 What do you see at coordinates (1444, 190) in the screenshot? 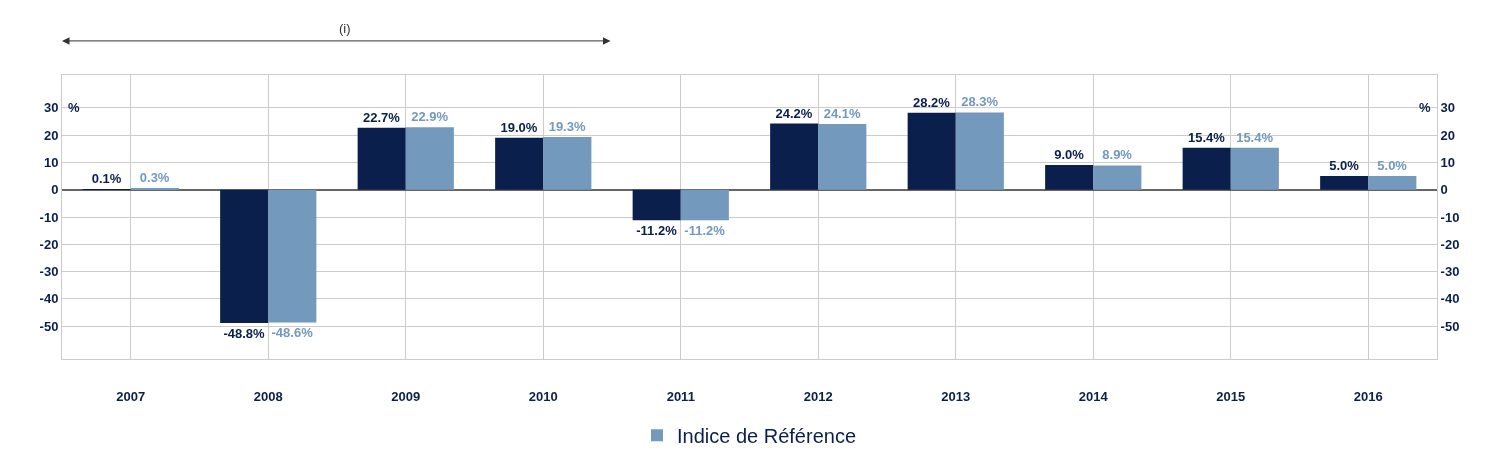
I see `y2-tick-label: 0` at bounding box center [1444, 190].